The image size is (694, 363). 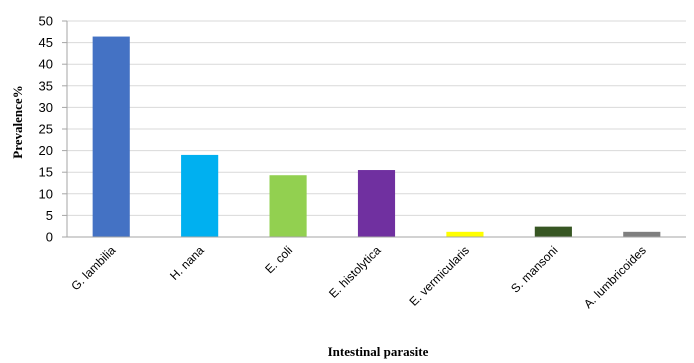 What do you see at coordinates (615, 277) in the screenshot?
I see `x-tick-label: A. lumbricoides` at bounding box center [615, 277].